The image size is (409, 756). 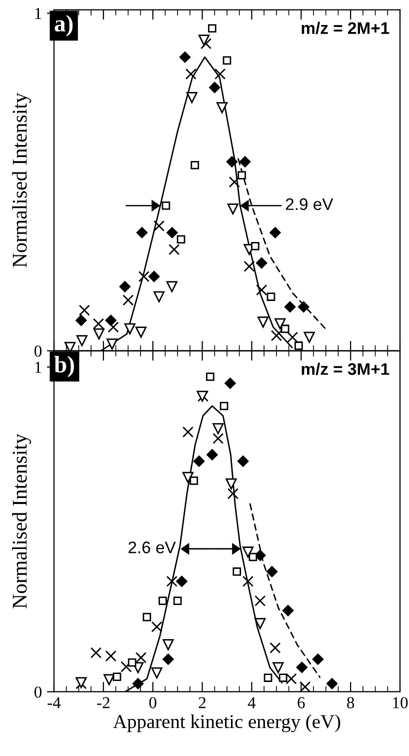 I want to click on annotation: 2.6 eV, so click(x=152, y=548).